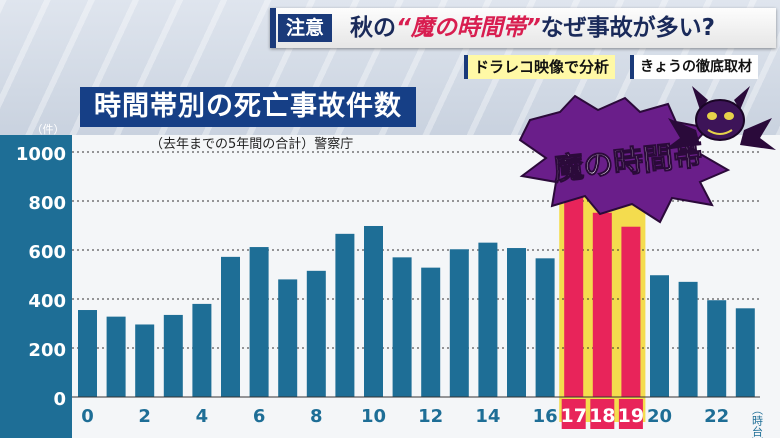 The image size is (780, 438). I want to click on caution-badge: 注意, so click(305, 28).